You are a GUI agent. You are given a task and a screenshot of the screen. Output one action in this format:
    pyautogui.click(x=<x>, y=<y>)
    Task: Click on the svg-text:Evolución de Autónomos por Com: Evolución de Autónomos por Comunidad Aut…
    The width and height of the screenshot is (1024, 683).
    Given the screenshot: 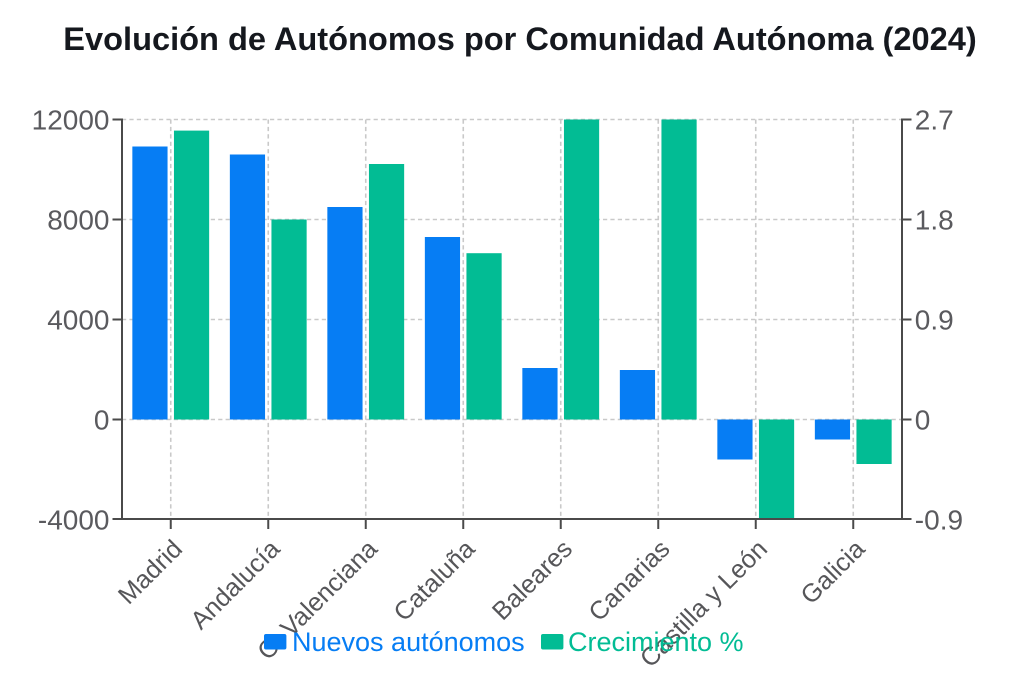 What is the action you would take?
    pyautogui.click(x=519, y=38)
    